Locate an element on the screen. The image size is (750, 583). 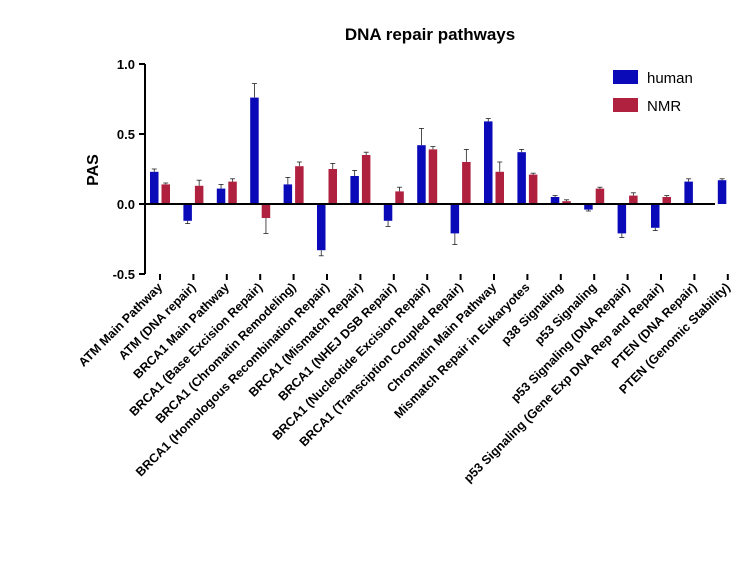
y-tick-label: 0.5 is located at coordinates (126, 134).